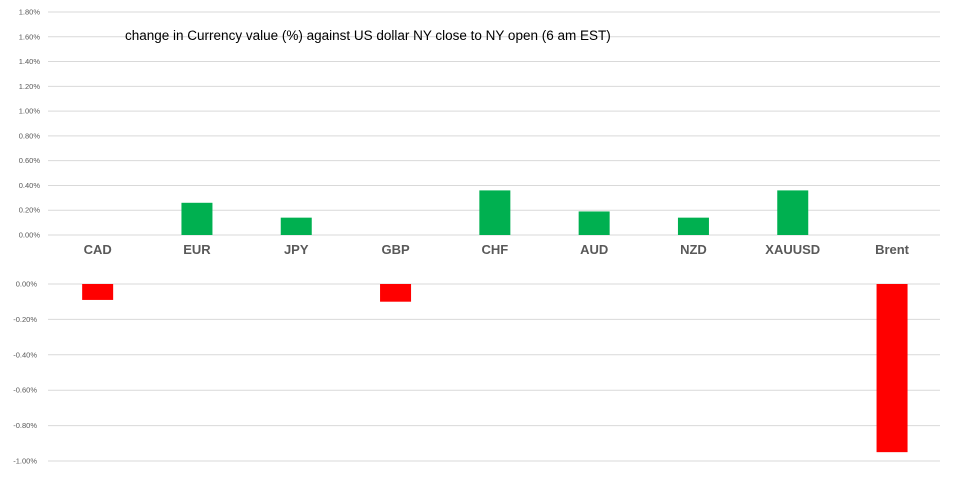 Image resolution: width=977 pixels, height=484 pixels. What do you see at coordinates (30, 86) in the screenshot?
I see `top-y-tick-label: 1.20%` at bounding box center [30, 86].